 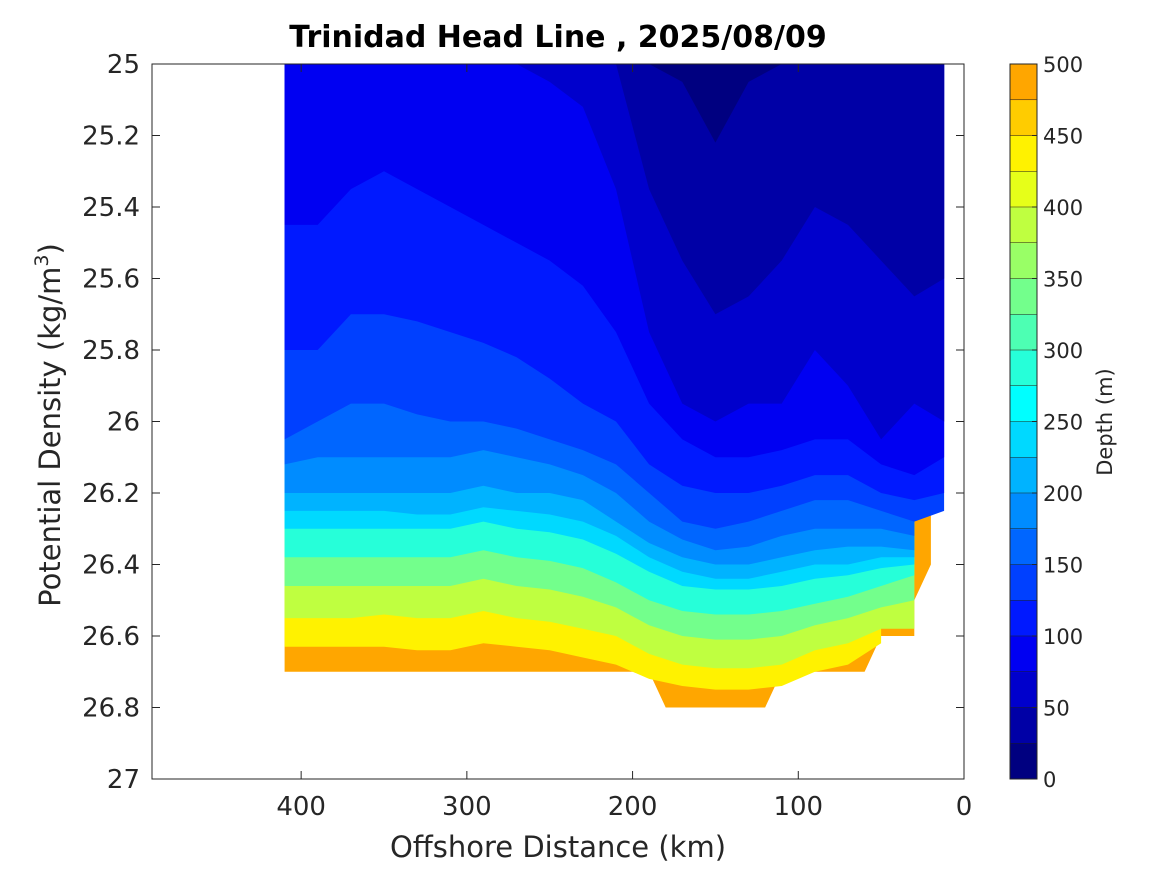 I want to click on colorbar-tick-label: 0, so click(x=1049, y=780).